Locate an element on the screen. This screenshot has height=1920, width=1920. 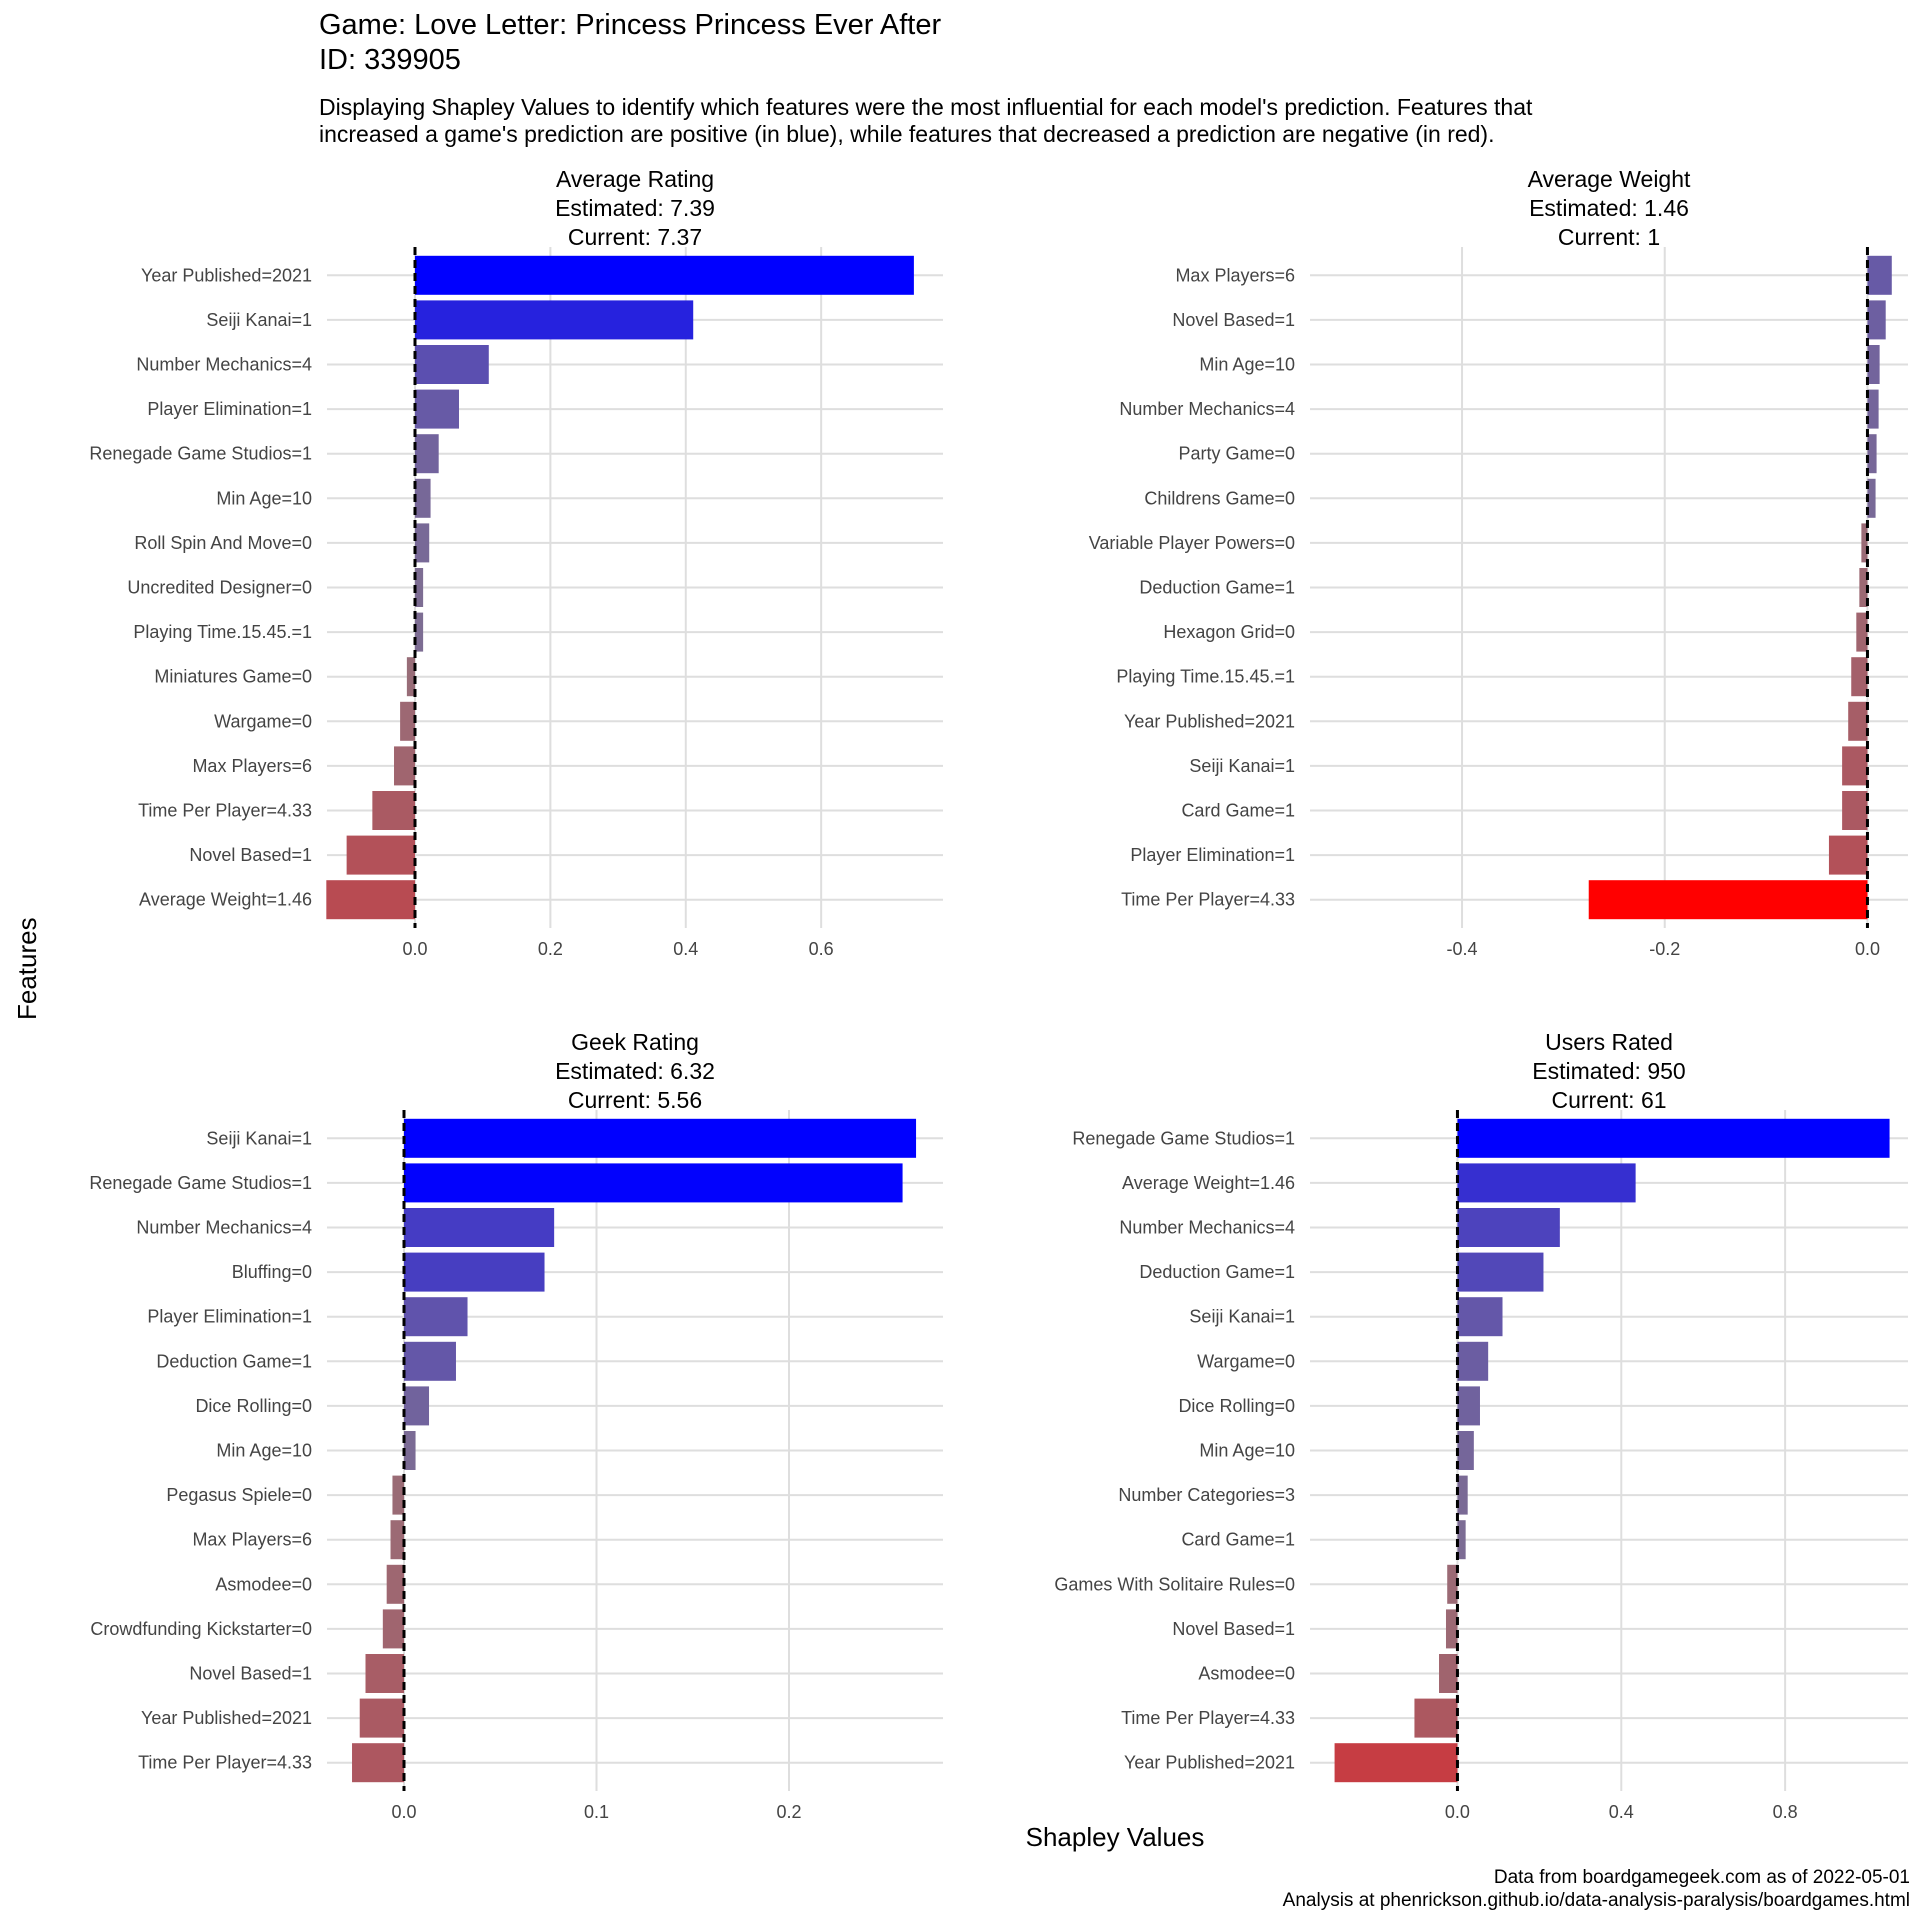
feature-label: Miniatures Game=0 is located at coordinates (233, 677).